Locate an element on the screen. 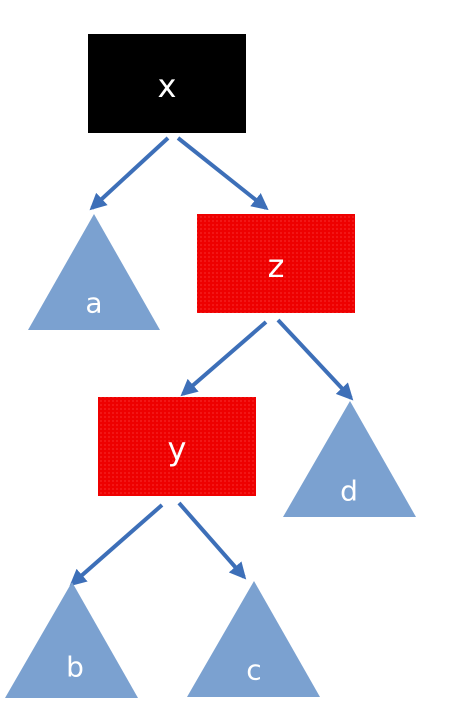 The width and height of the screenshot is (454, 707). subtree-d-triangle is located at coordinates (349, 459).